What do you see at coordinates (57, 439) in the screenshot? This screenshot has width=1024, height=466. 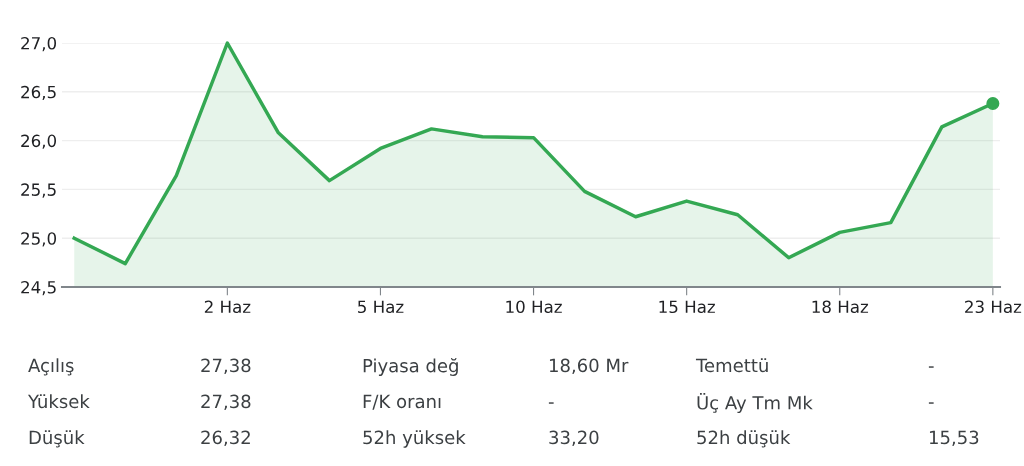 I see `text: Düşük` at bounding box center [57, 439].